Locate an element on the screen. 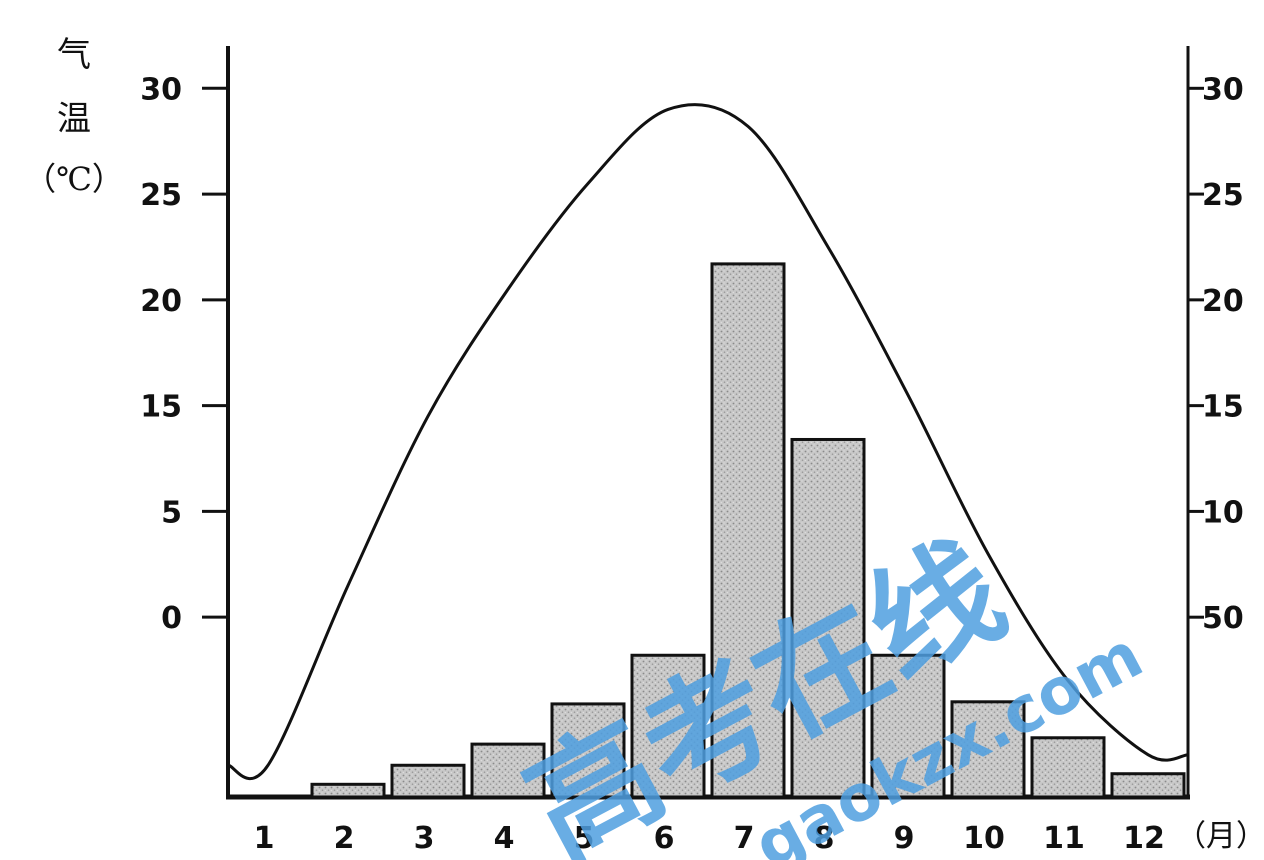 This screenshot has width=1264, height=860. right-tick-label: 30 is located at coordinates (1223, 89).